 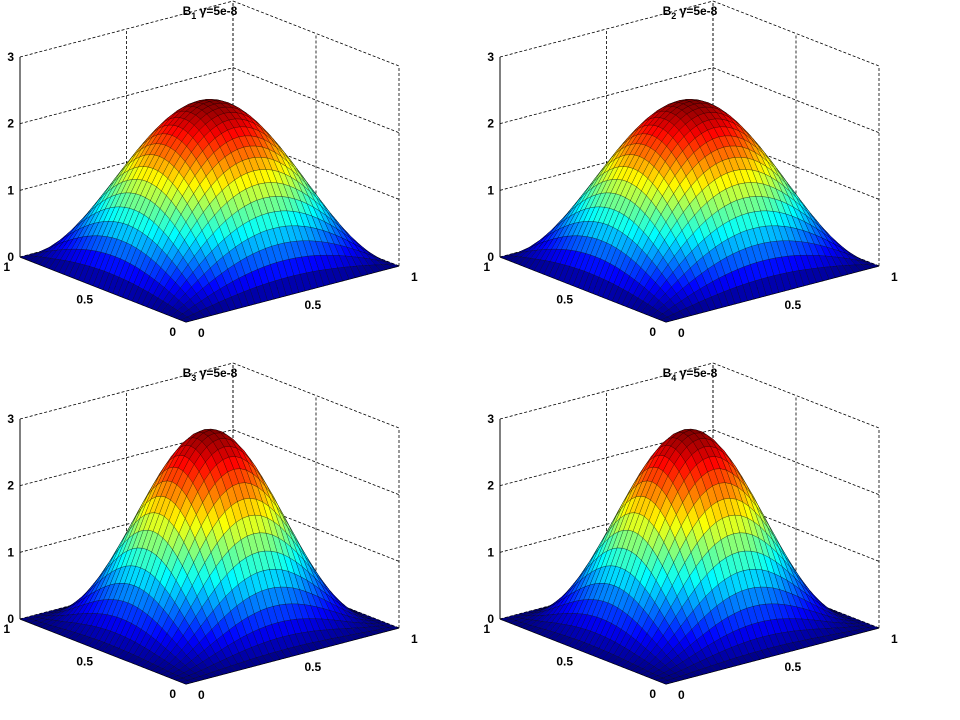 What do you see at coordinates (690, 374) in the screenshot?
I see `plot-title: B4 γ=5e-8` at bounding box center [690, 374].